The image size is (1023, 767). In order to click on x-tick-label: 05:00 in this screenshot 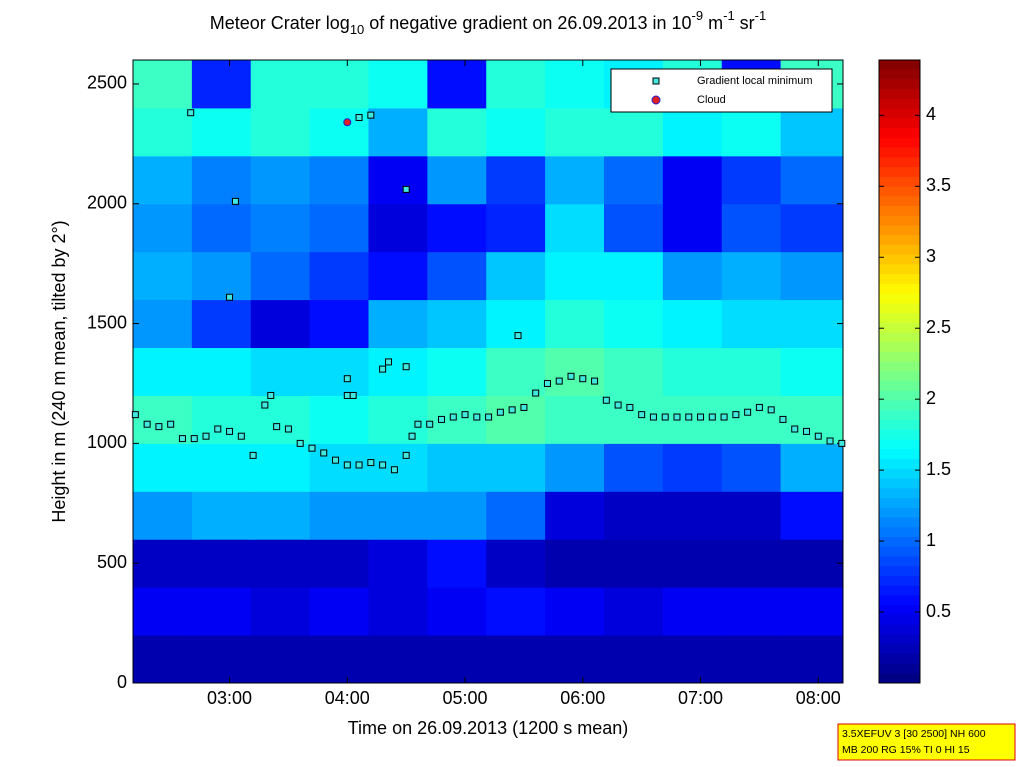, I will do `click(465, 698)`.